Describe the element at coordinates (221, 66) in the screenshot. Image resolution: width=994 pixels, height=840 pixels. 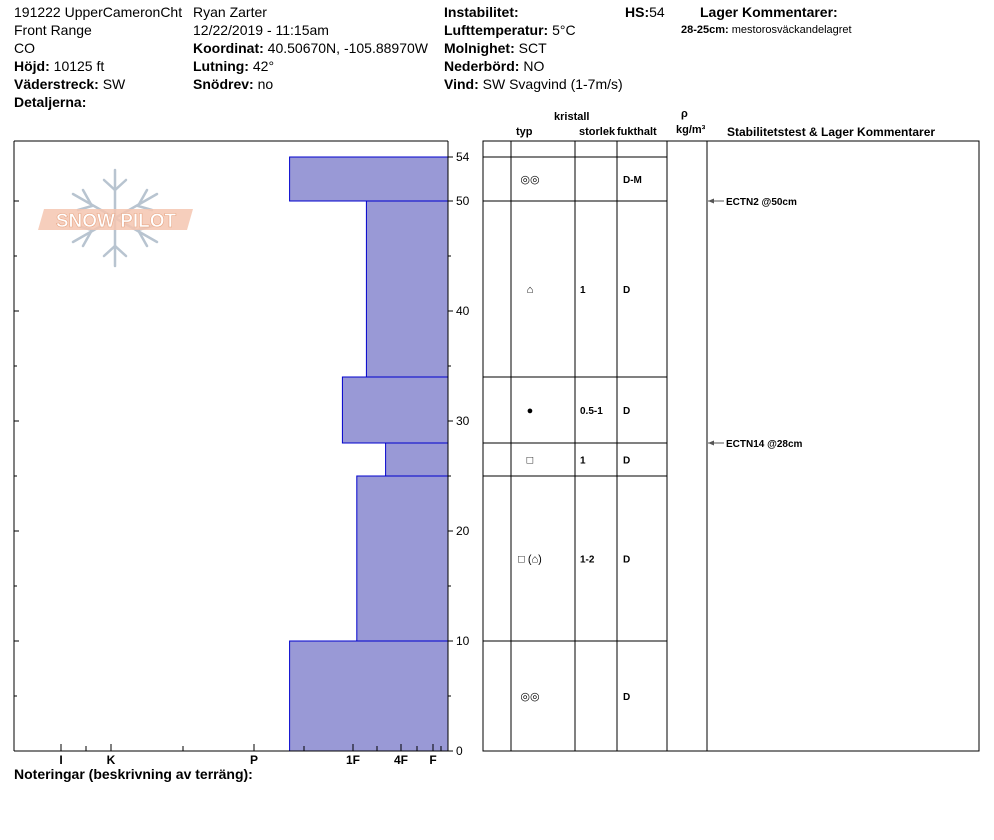
I see `slope-label: Lutning:` at that location.